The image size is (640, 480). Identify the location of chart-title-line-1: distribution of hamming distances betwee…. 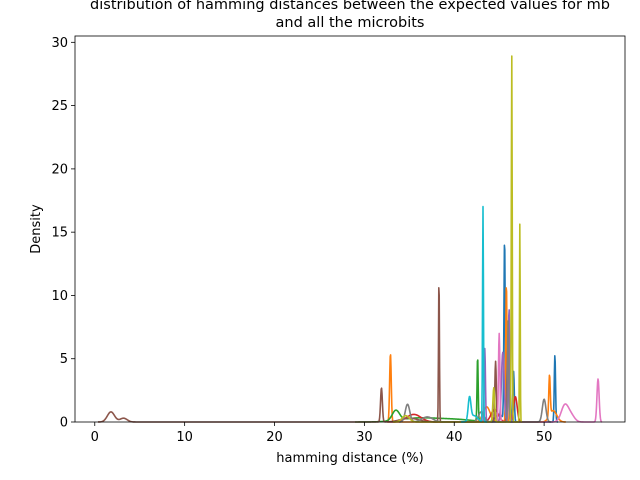
(350, 6).